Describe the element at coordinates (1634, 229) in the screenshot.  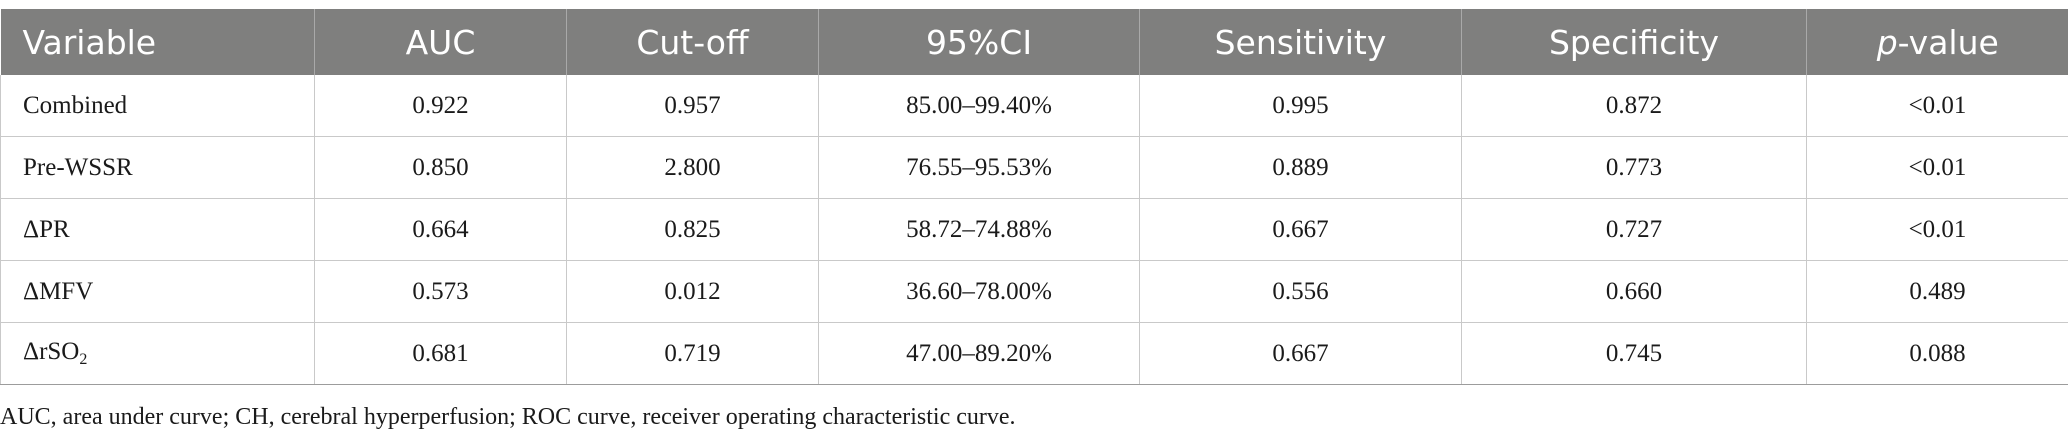
I see `cell-specificity: 0.727` at that location.